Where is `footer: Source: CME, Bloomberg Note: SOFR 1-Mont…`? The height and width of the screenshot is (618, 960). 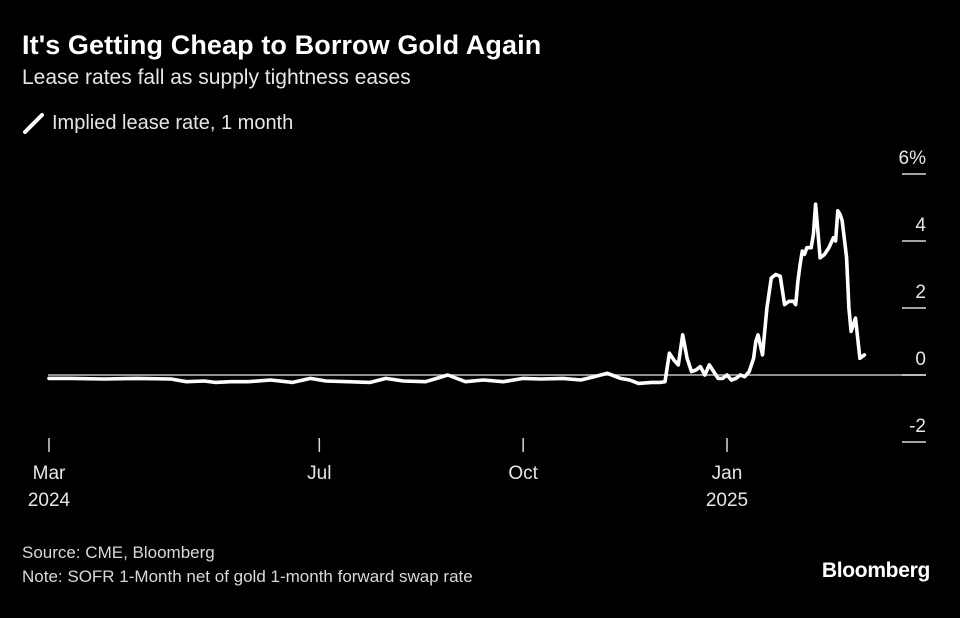 footer: Source: CME, Bloomberg Note: SOFR 1-Mont… is located at coordinates (247, 565).